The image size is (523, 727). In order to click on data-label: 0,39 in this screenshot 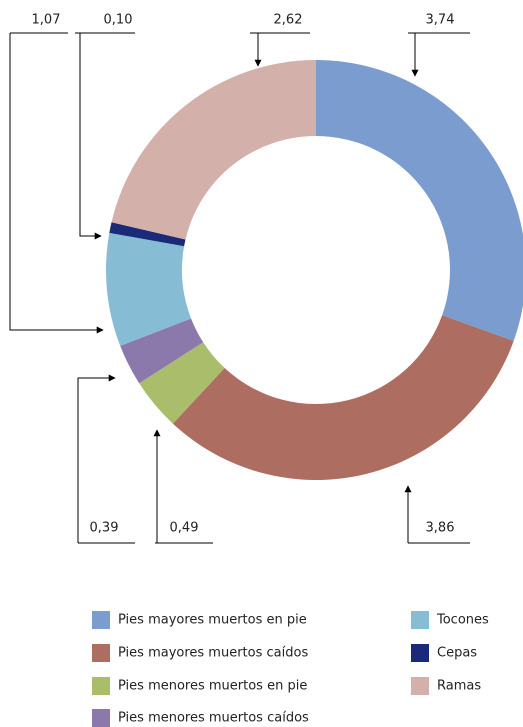, I will do `click(104, 528)`.